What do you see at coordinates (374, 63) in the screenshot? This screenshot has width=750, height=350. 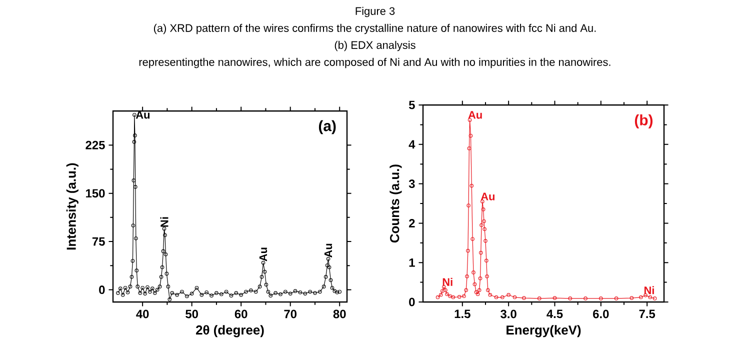 I see `text: representingthe nanowires, which are composed of Ni and Au with no impurities in the nanowires.` at bounding box center [374, 63].